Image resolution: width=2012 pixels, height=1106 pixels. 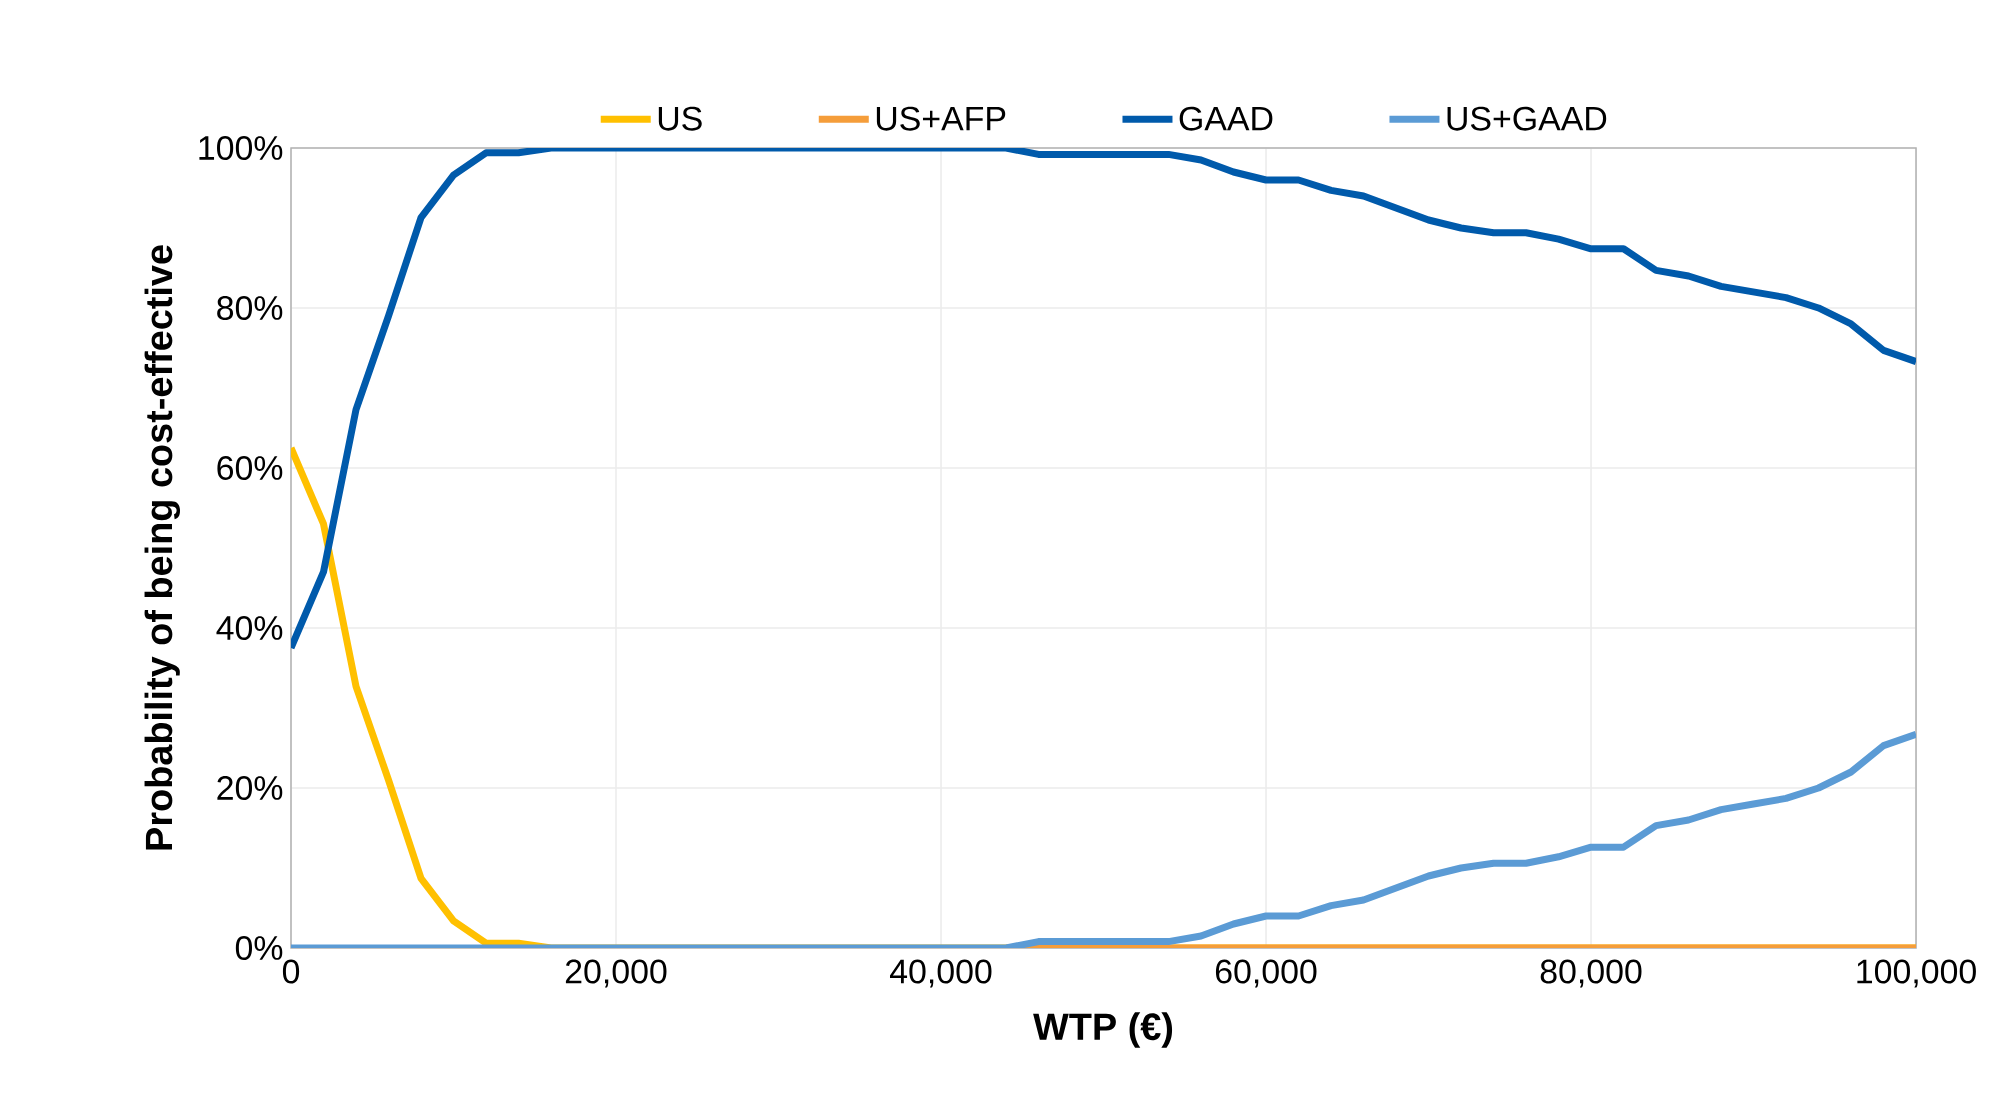 I want to click on y-axis-title: Probability of being cost-effective, so click(x=162, y=547).